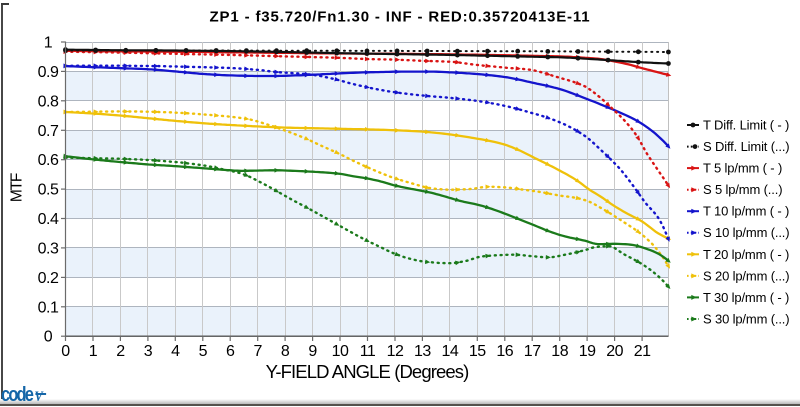 The image size is (800, 407). I want to click on svg-text: 20, so click(614, 351).